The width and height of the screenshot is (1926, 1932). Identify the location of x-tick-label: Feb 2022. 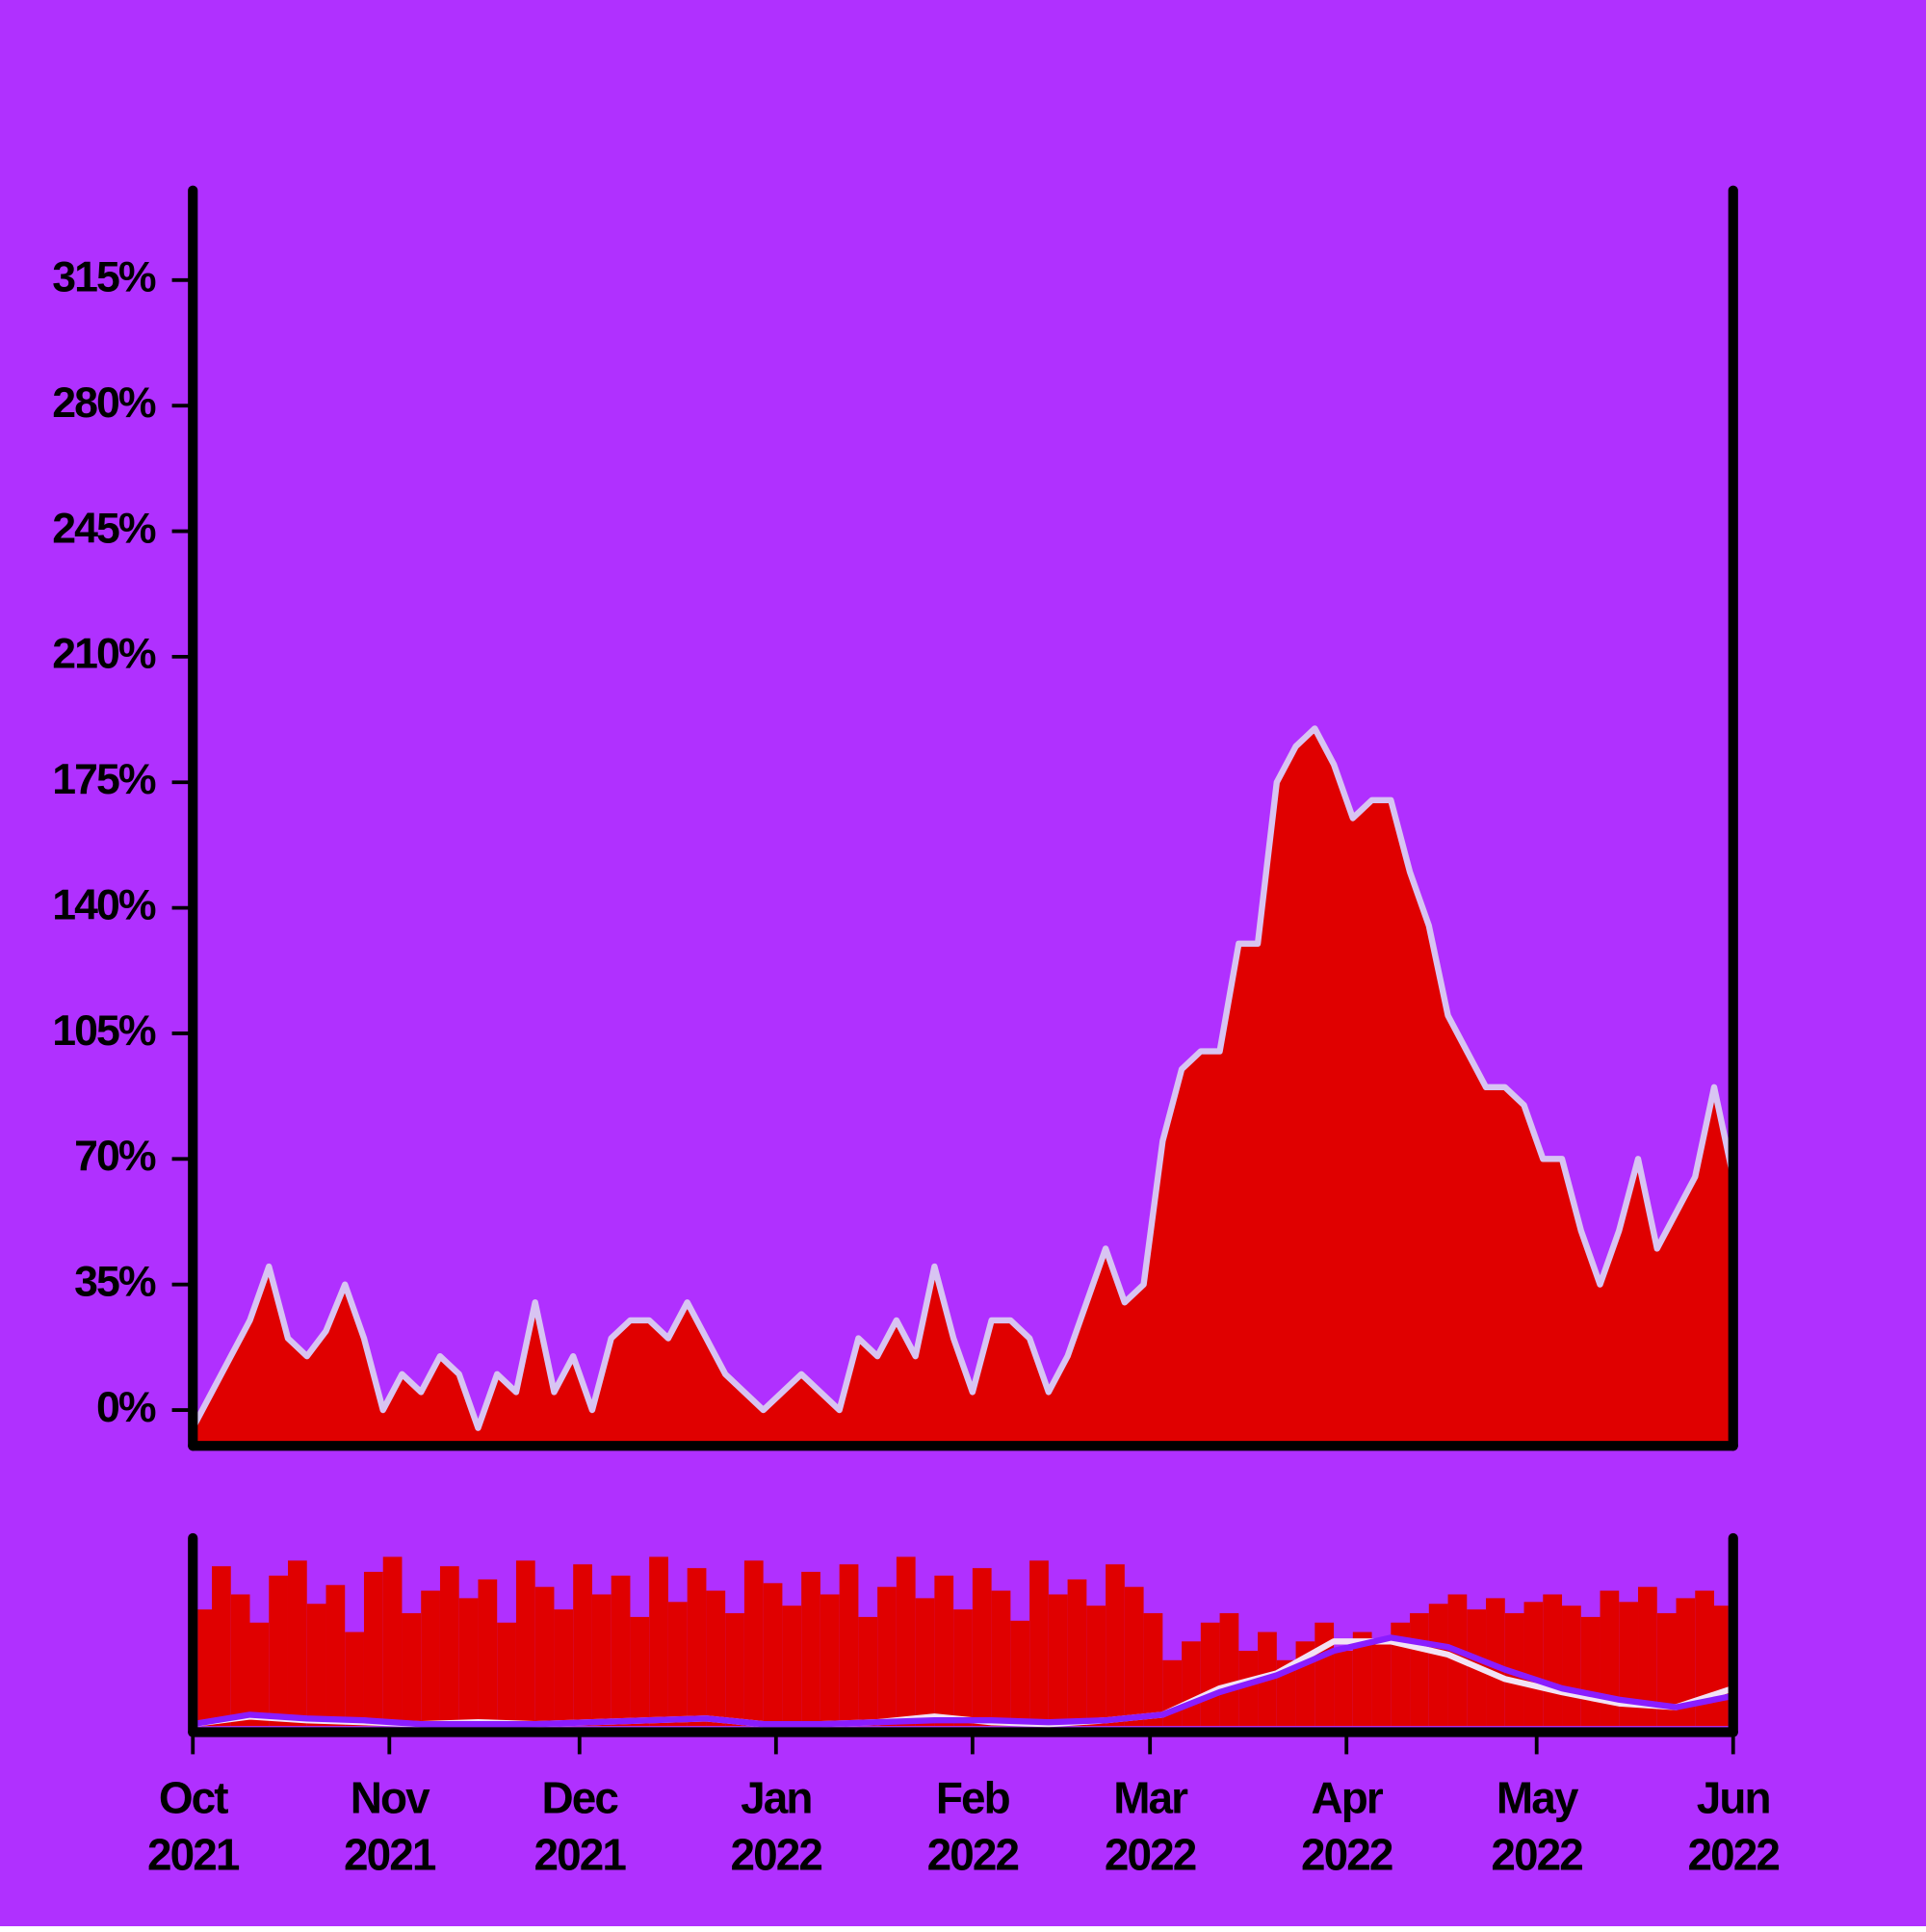
(973, 1826).